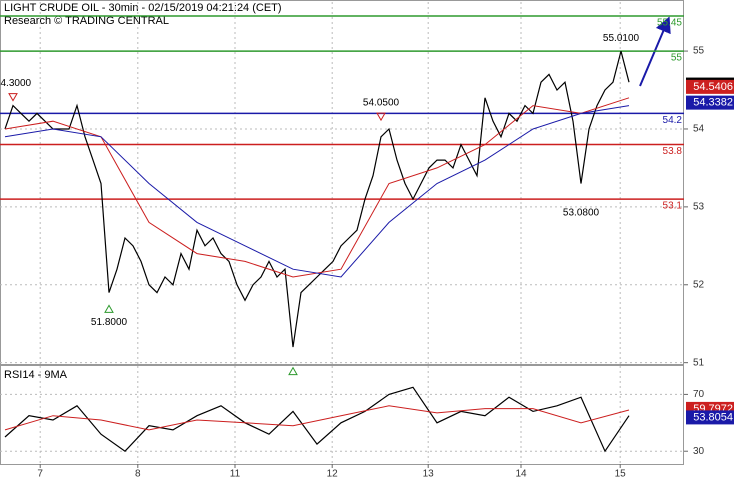  I want to click on x-tick-label: 11, so click(235, 474).